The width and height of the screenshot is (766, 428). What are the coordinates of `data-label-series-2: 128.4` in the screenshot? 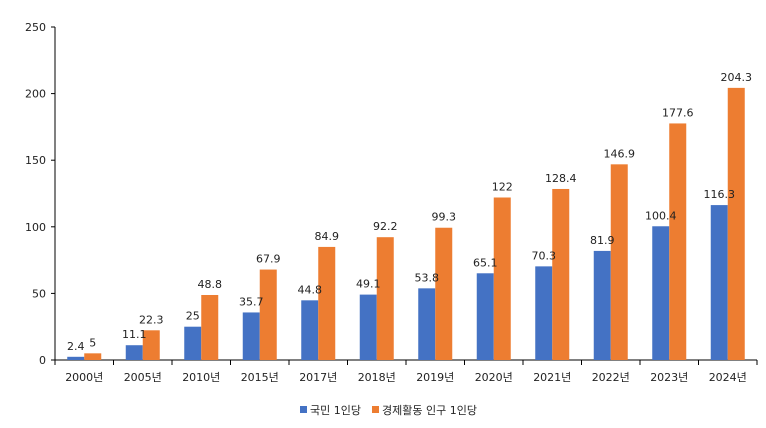 It's located at (561, 178).